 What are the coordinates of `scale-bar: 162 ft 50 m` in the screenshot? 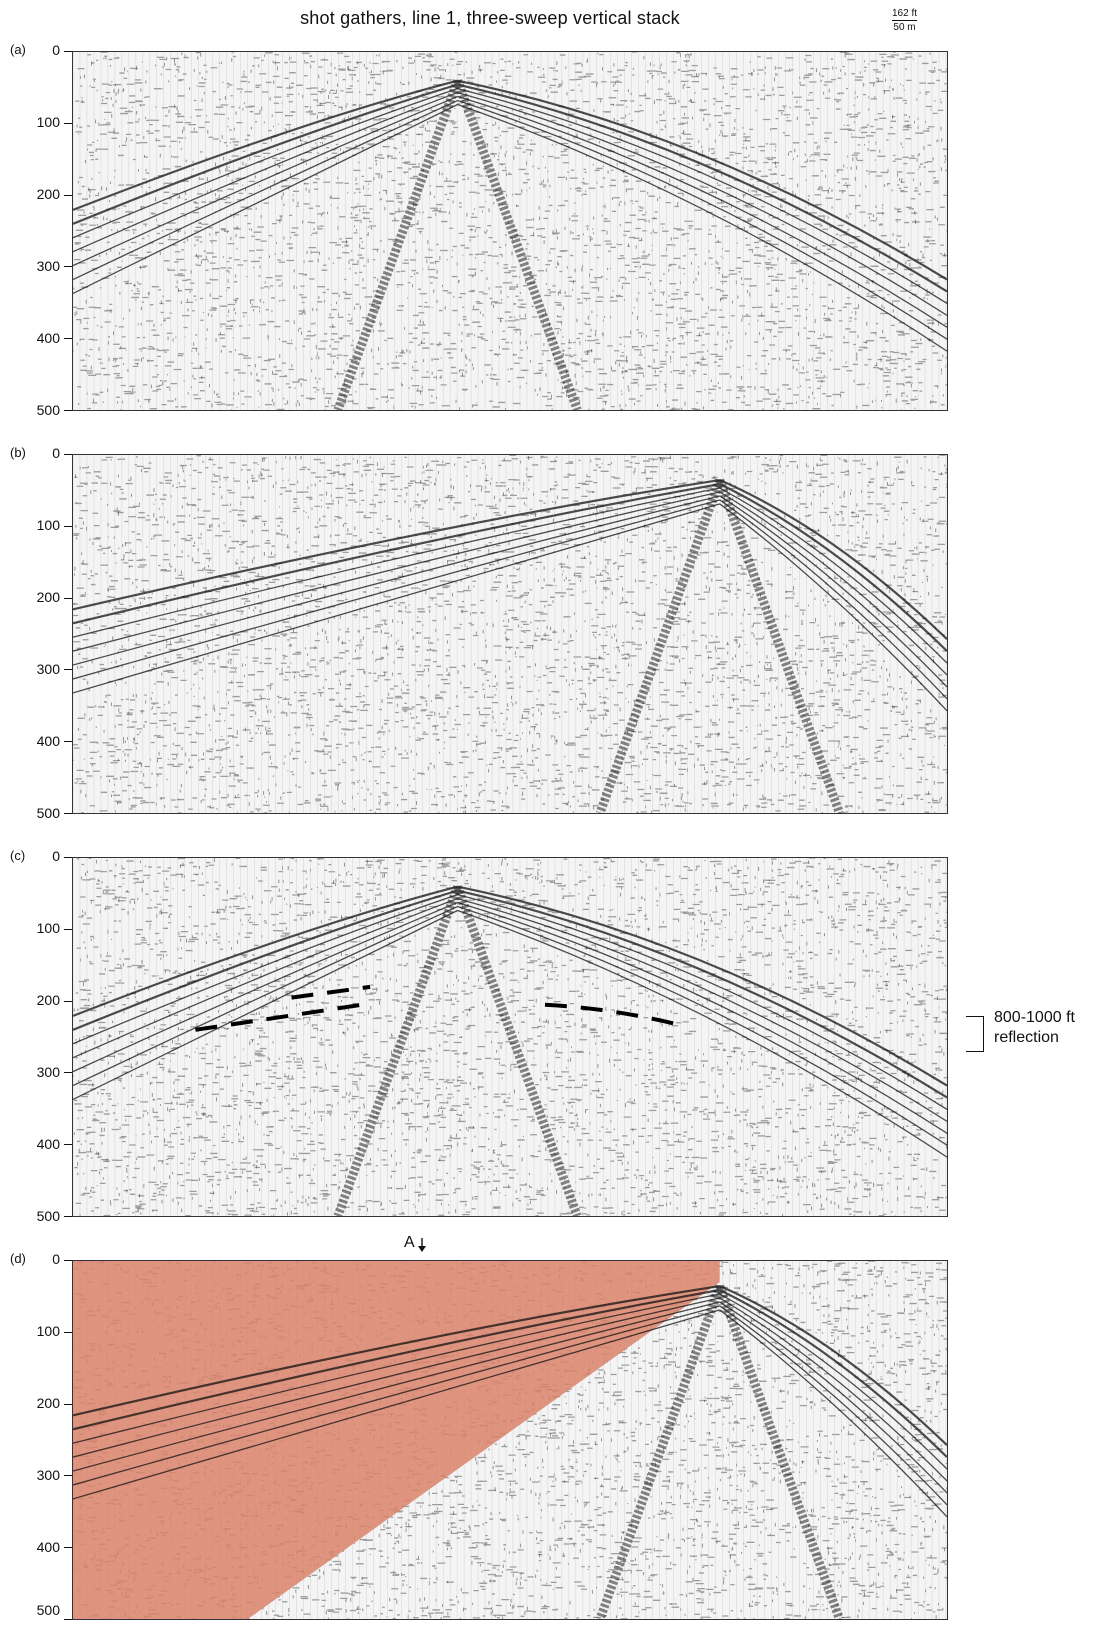 It's located at (905, 20).